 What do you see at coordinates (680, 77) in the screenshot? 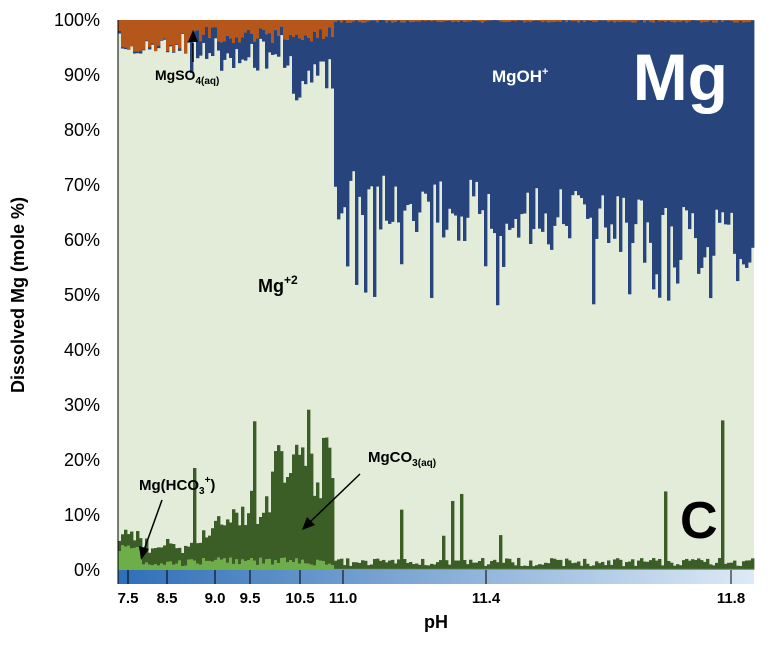
I see `panel-label-mg: Mg` at bounding box center [680, 77].